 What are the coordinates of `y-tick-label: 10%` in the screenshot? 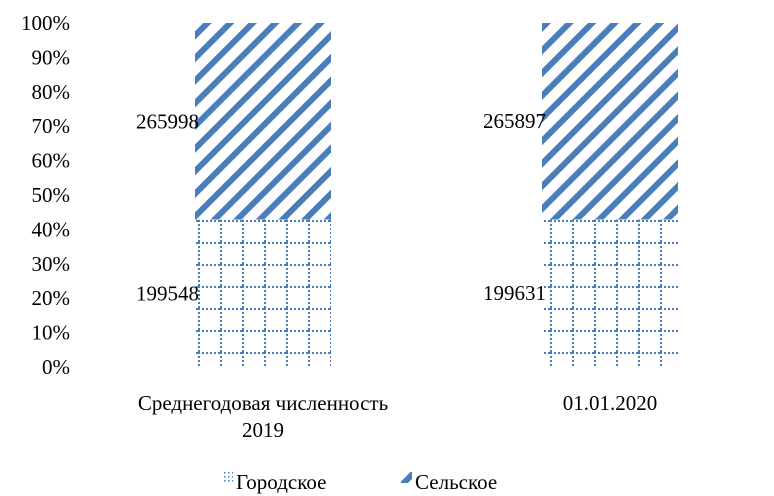 It's located at (51, 333).